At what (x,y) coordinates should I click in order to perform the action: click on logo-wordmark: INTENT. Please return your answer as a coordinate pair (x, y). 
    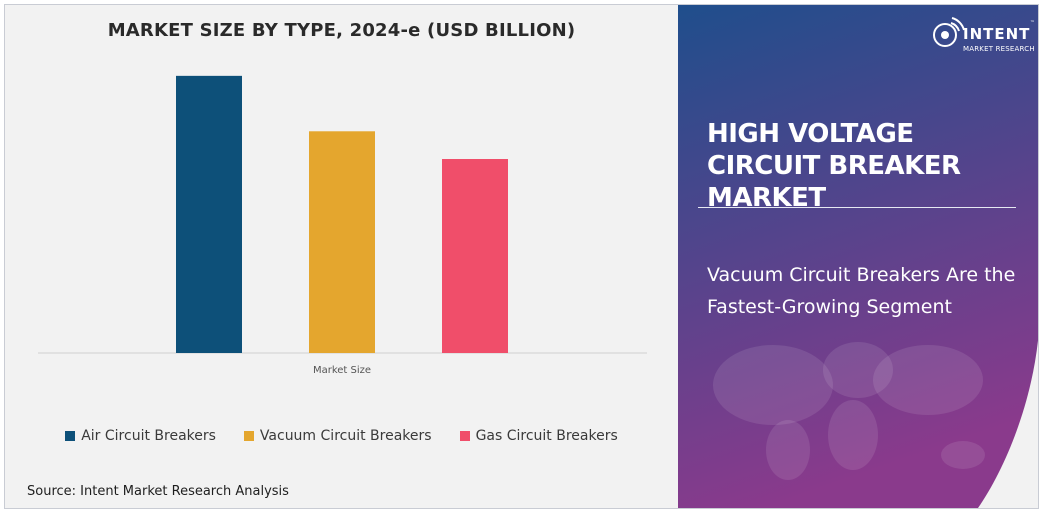
    Looking at the image, I should click on (997, 34).